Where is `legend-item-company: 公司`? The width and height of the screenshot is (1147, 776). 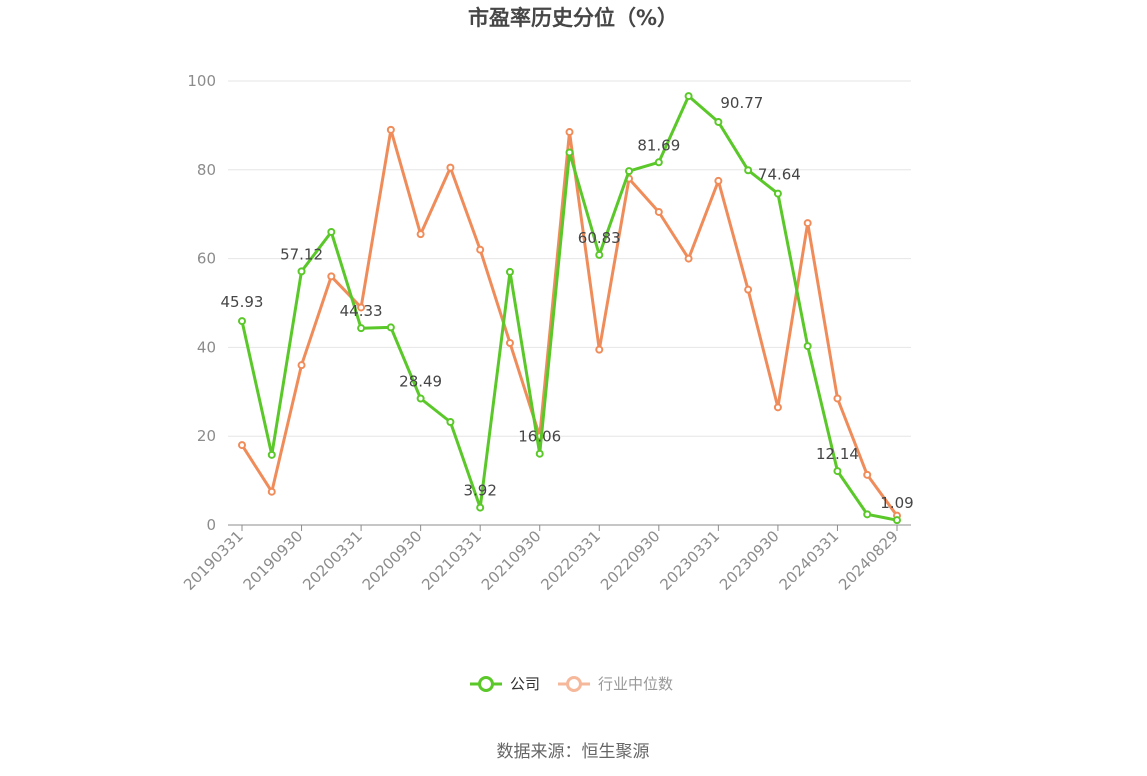
legend-item-company: 公司 is located at coordinates (505, 684).